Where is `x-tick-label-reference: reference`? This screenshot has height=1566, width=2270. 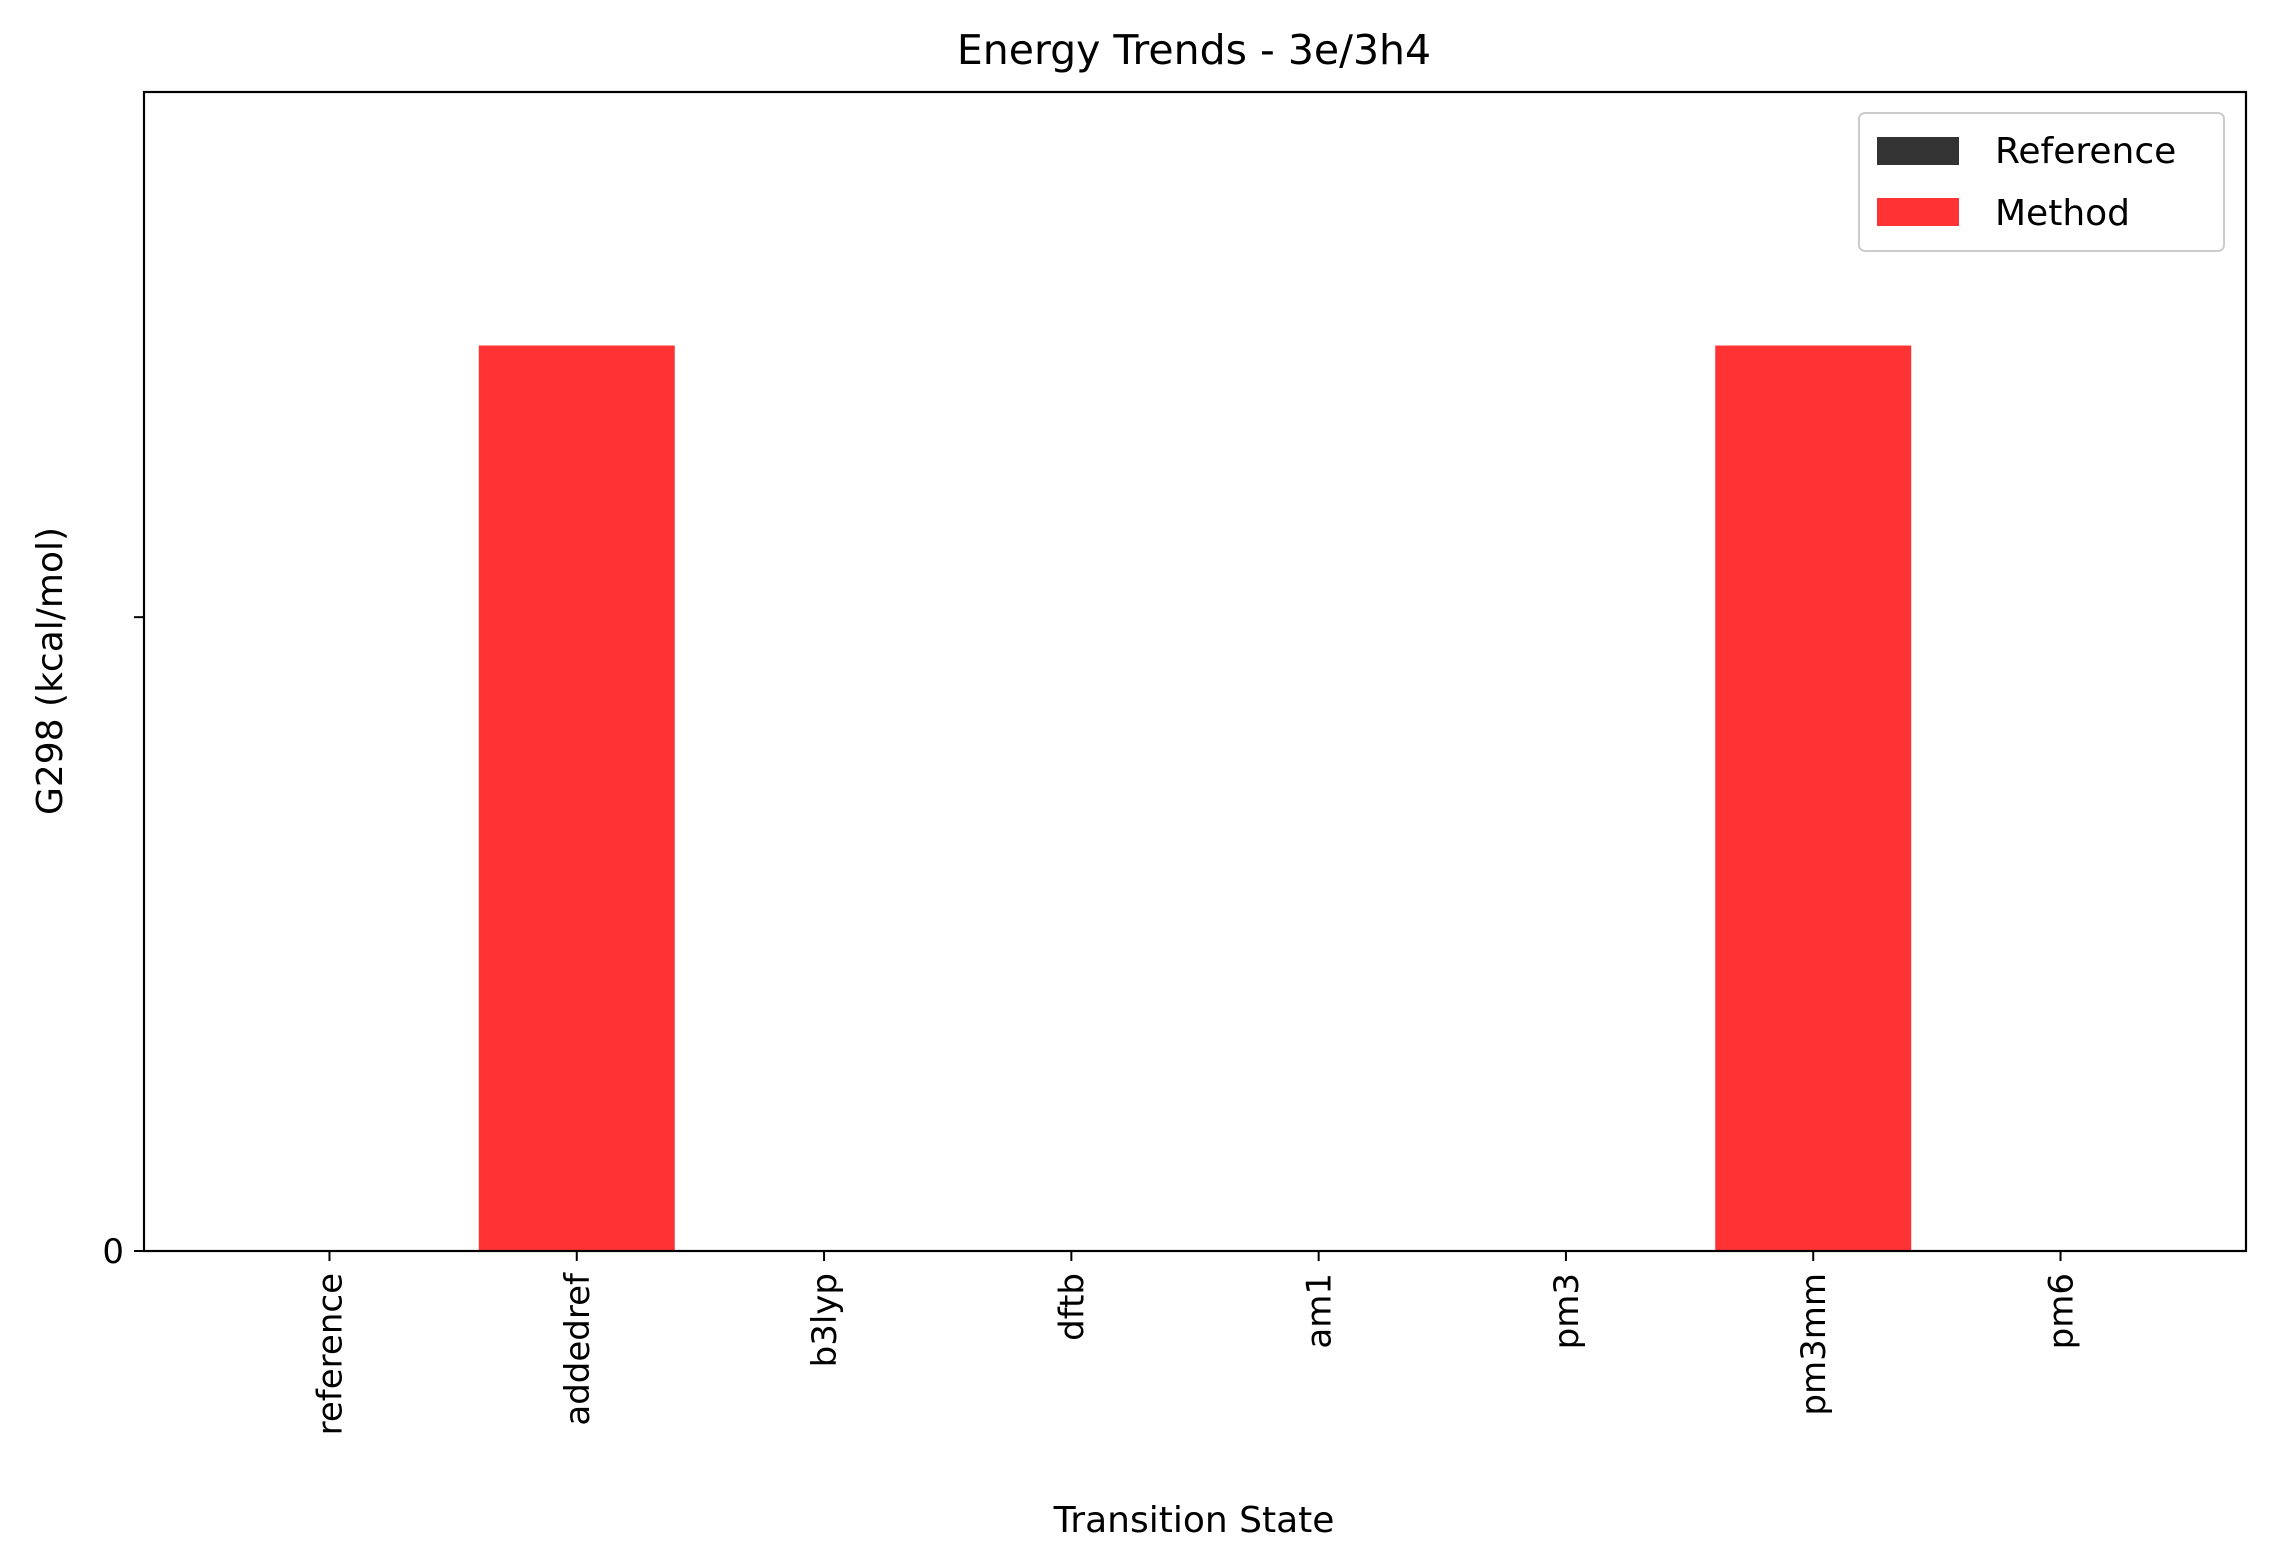
x-tick-label-reference: reference is located at coordinates (330, 1354).